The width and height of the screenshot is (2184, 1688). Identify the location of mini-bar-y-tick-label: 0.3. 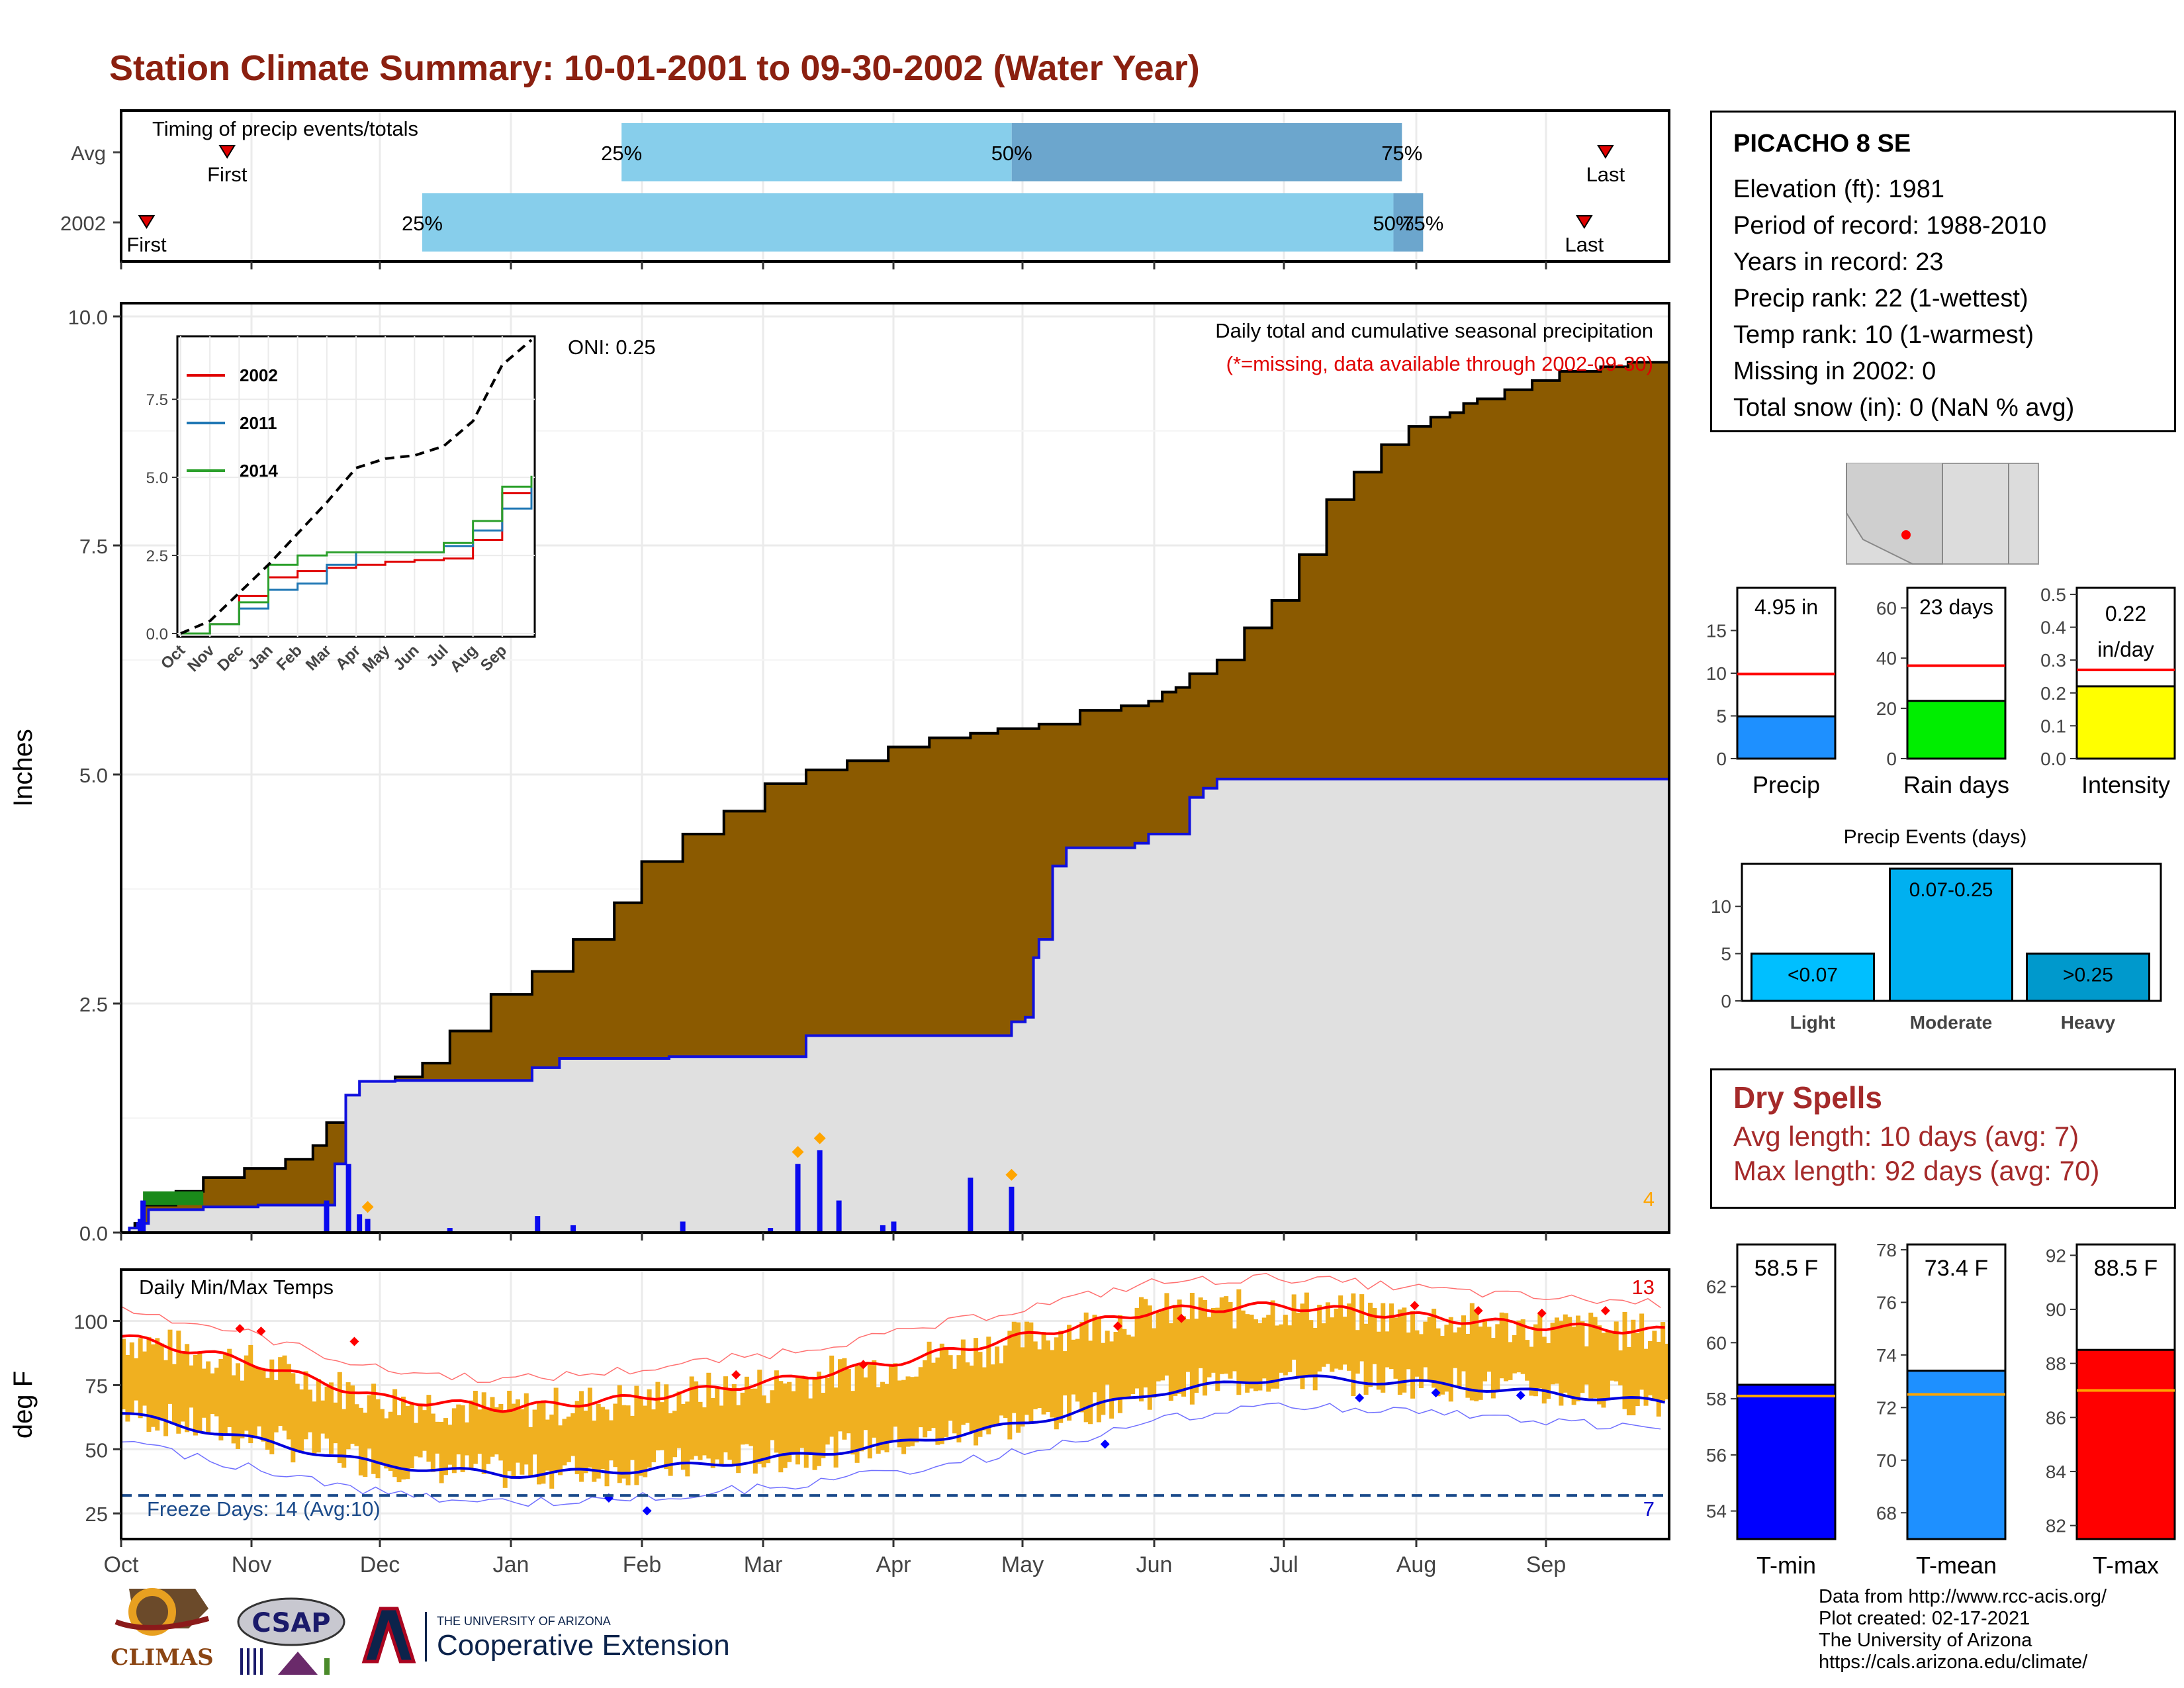
(2053, 660).